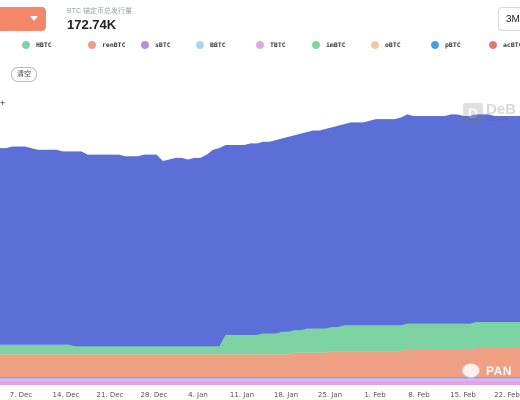  I want to click on wechat-watermark: PAN, so click(487, 370).